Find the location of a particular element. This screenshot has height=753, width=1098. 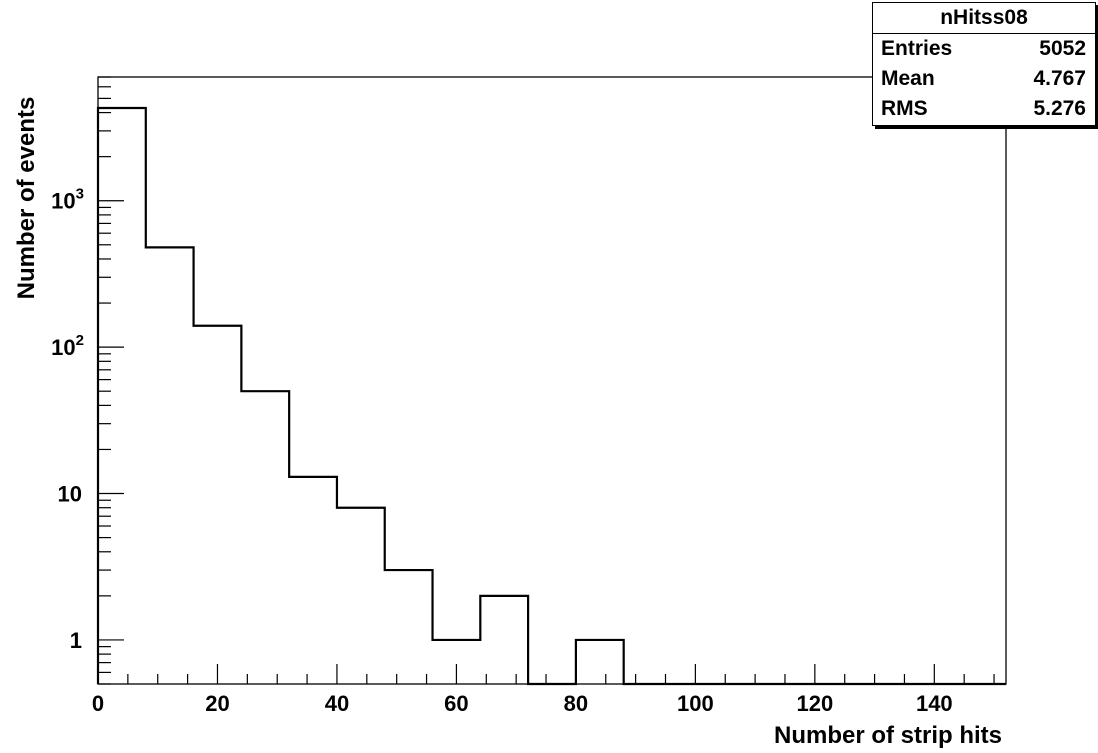

x-tick-label: 0 is located at coordinates (98, 703).